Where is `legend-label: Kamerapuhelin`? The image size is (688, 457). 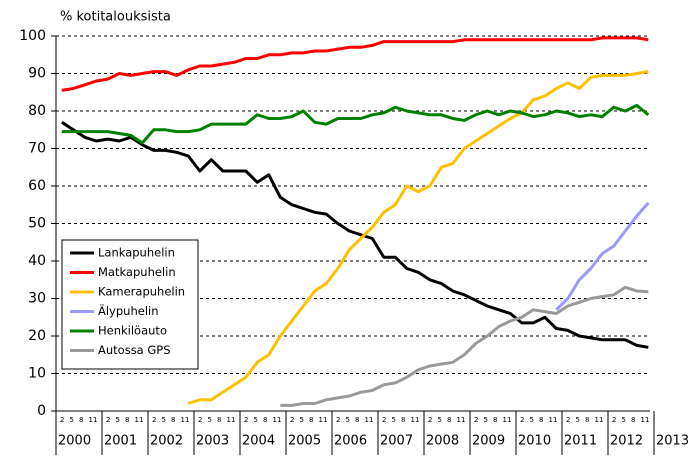
legend-label: Kamerapuhelin is located at coordinates (141, 292).